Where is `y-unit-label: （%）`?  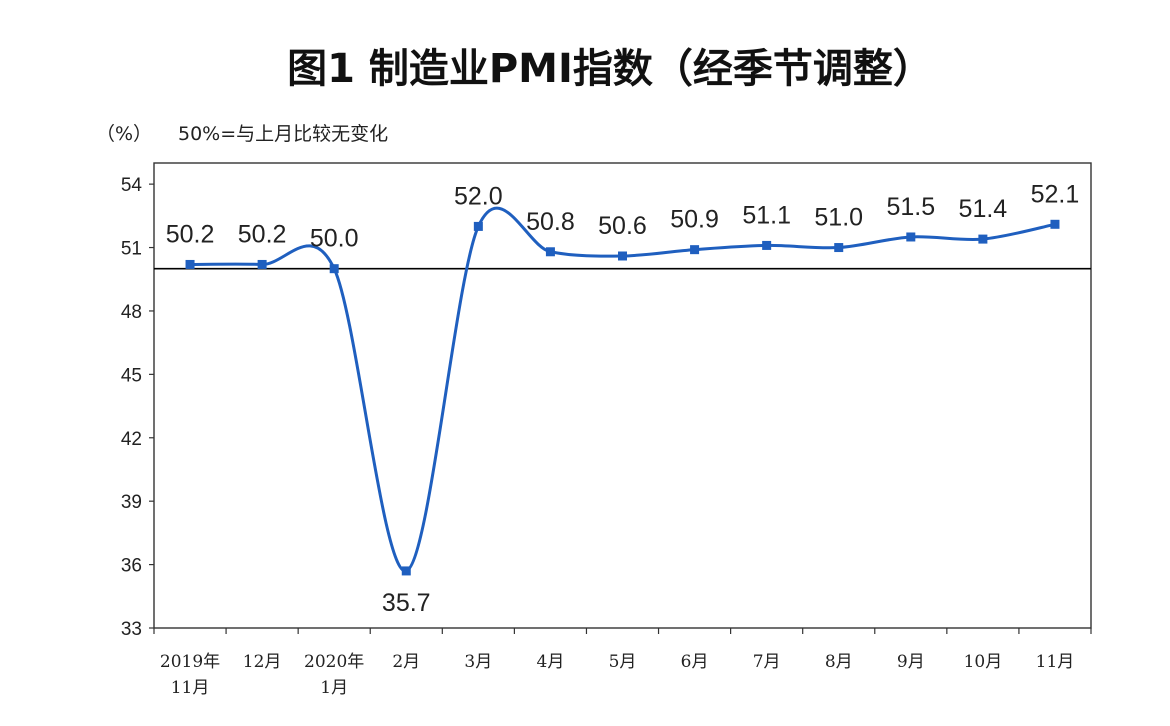 y-unit-label: （%） is located at coordinates (124, 134).